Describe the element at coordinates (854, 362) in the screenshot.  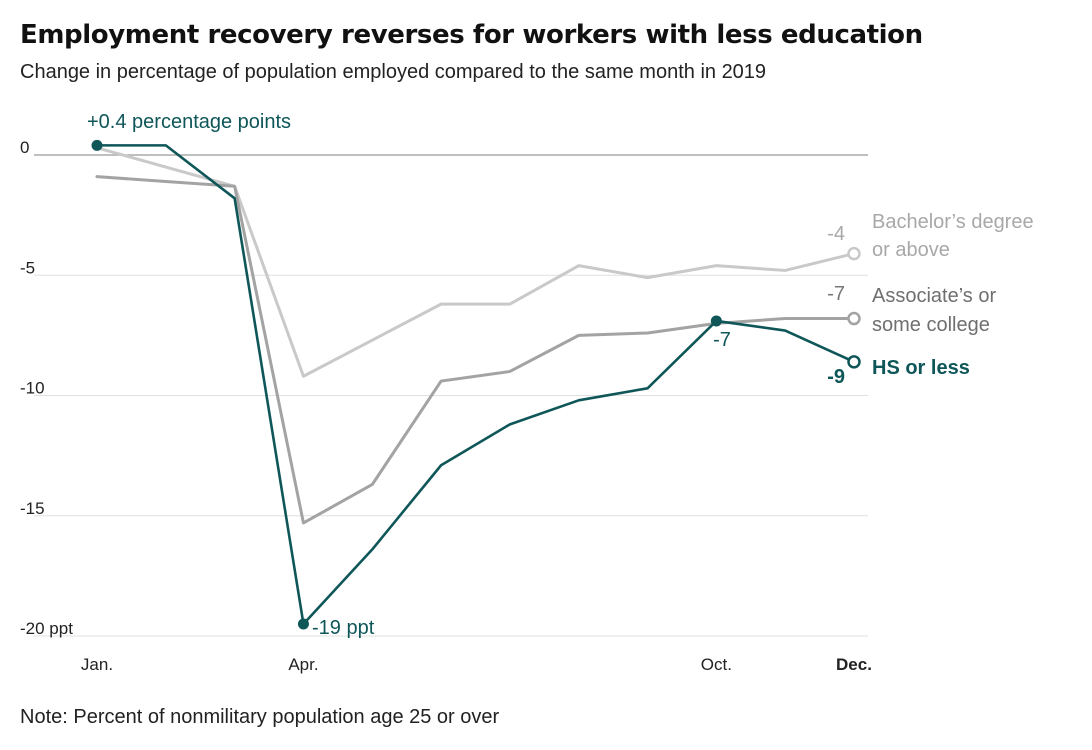
I see `end-marker-hs` at that location.